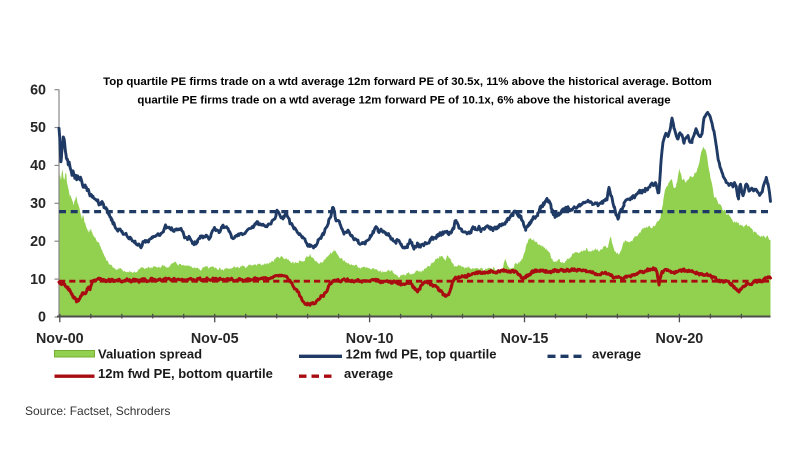 This screenshot has width=800, height=450. I want to click on svg-text: 40, so click(38, 166).